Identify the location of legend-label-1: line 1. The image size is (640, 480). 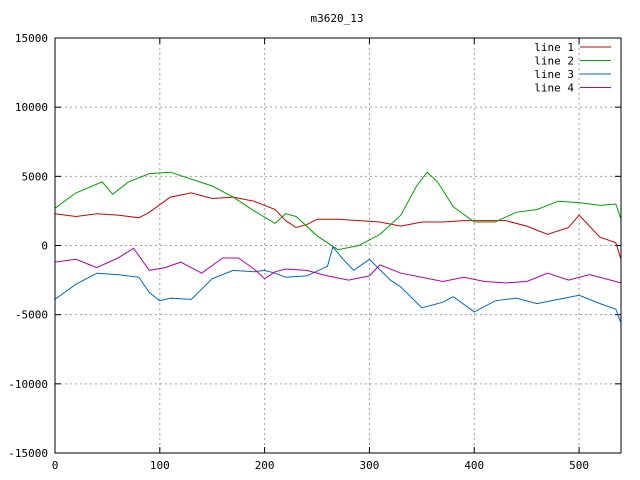
(554, 47).